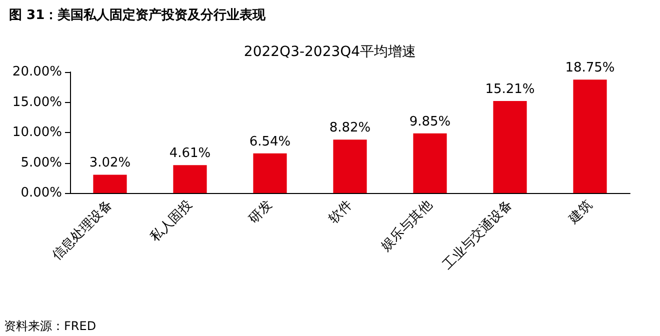 The height and width of the screenshot is (336, 660). I want to click on x-tick-label: 研发, so click(261, 212).